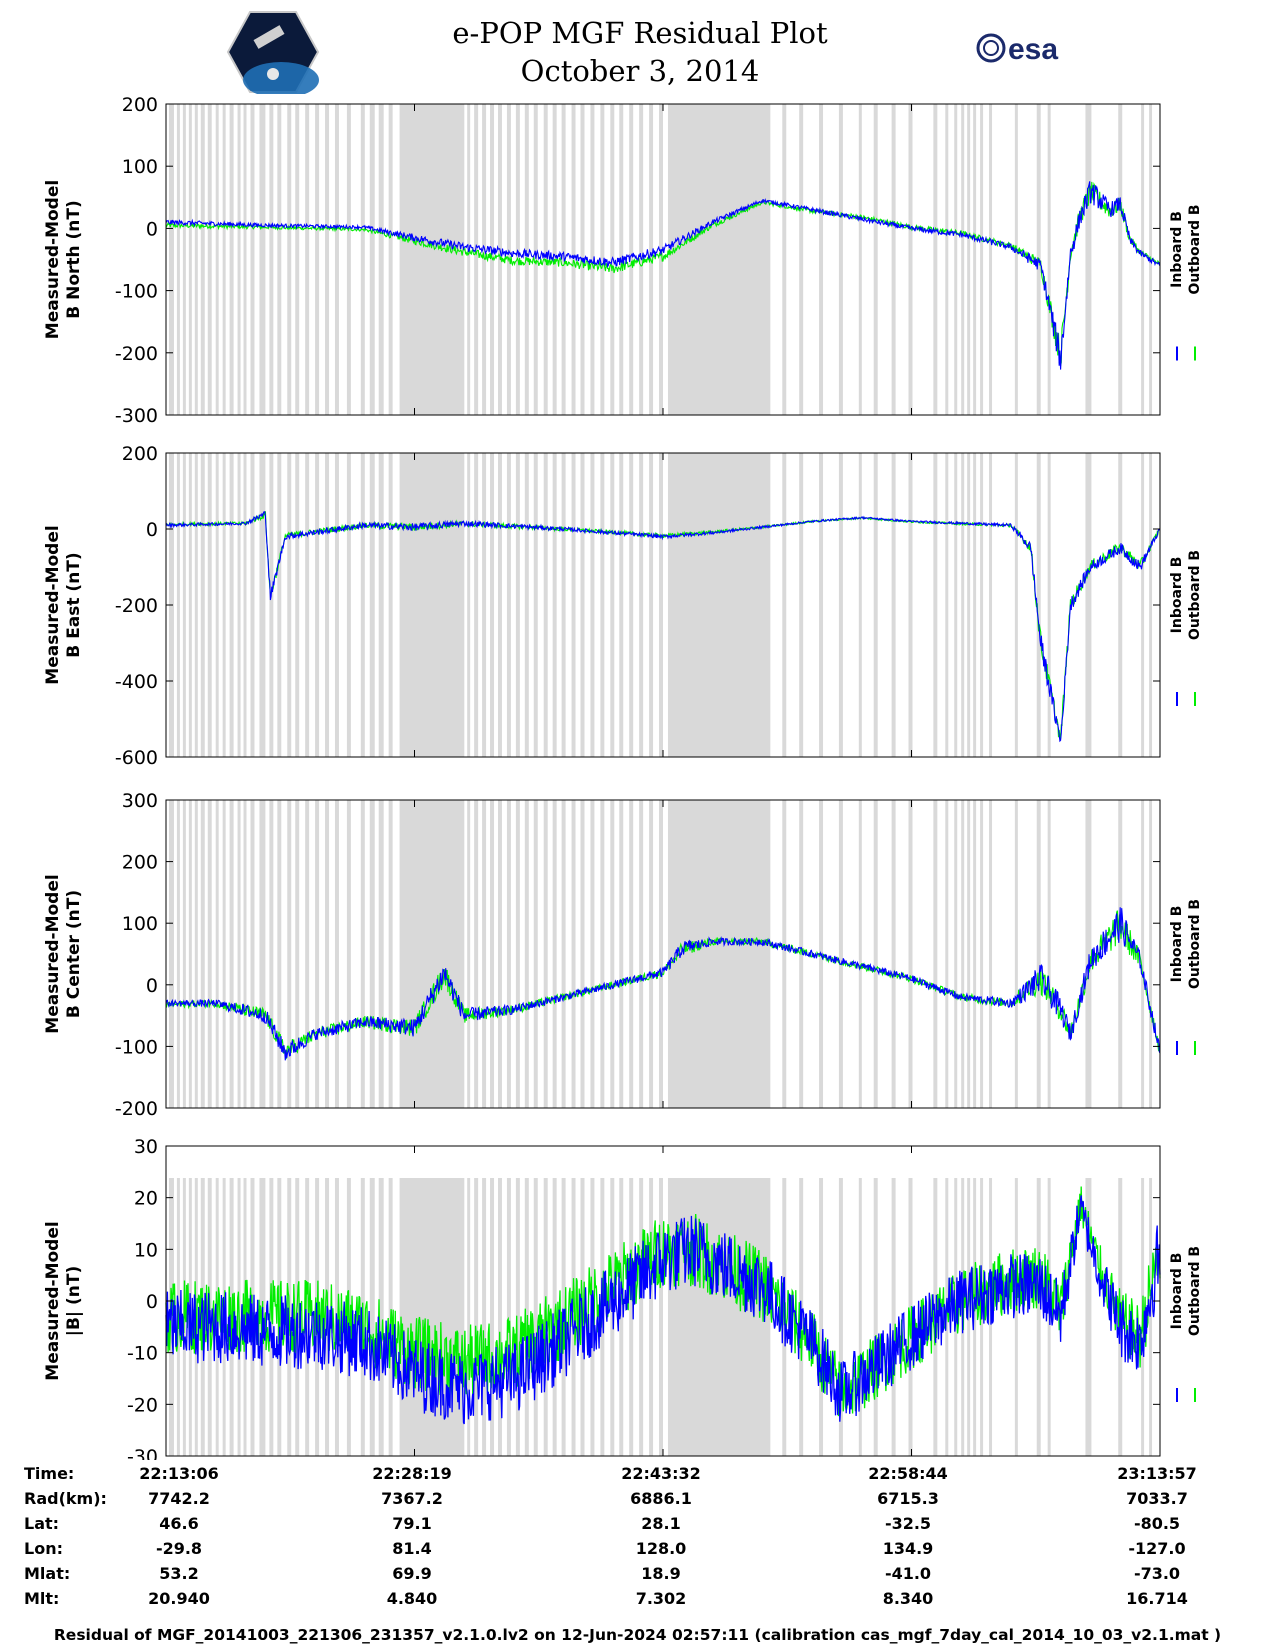 The width and height of the screenshot is (1275, 1650). What do you see at coordinates (136, 354) in the screenshot?
I see `y-tick-label: -200` at bounding box center [136, 354].